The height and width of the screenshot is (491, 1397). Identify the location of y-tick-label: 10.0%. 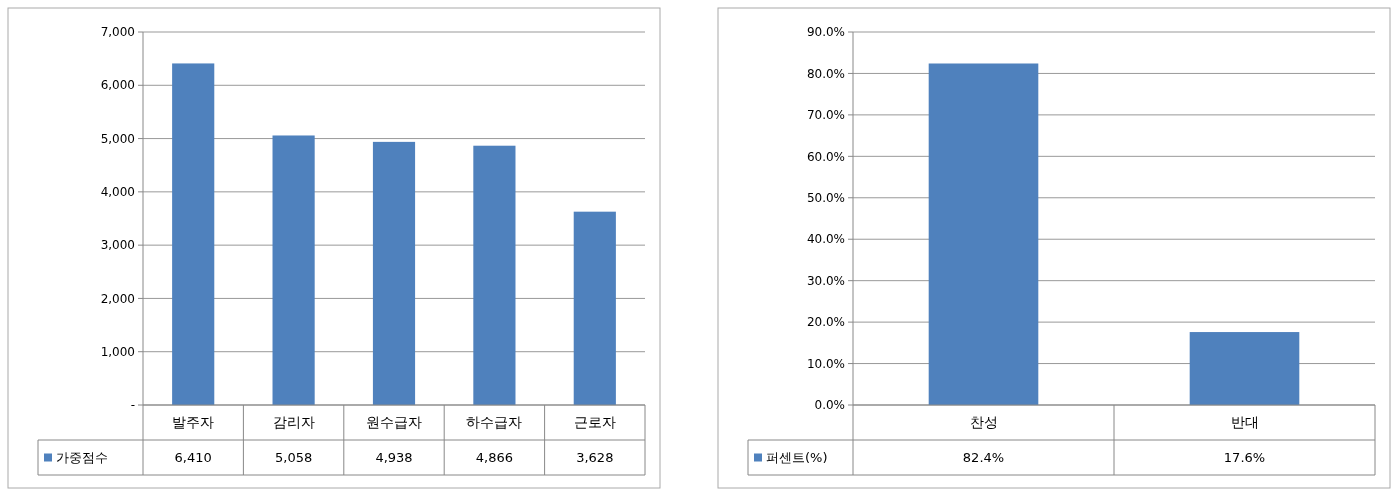
(825, 363).